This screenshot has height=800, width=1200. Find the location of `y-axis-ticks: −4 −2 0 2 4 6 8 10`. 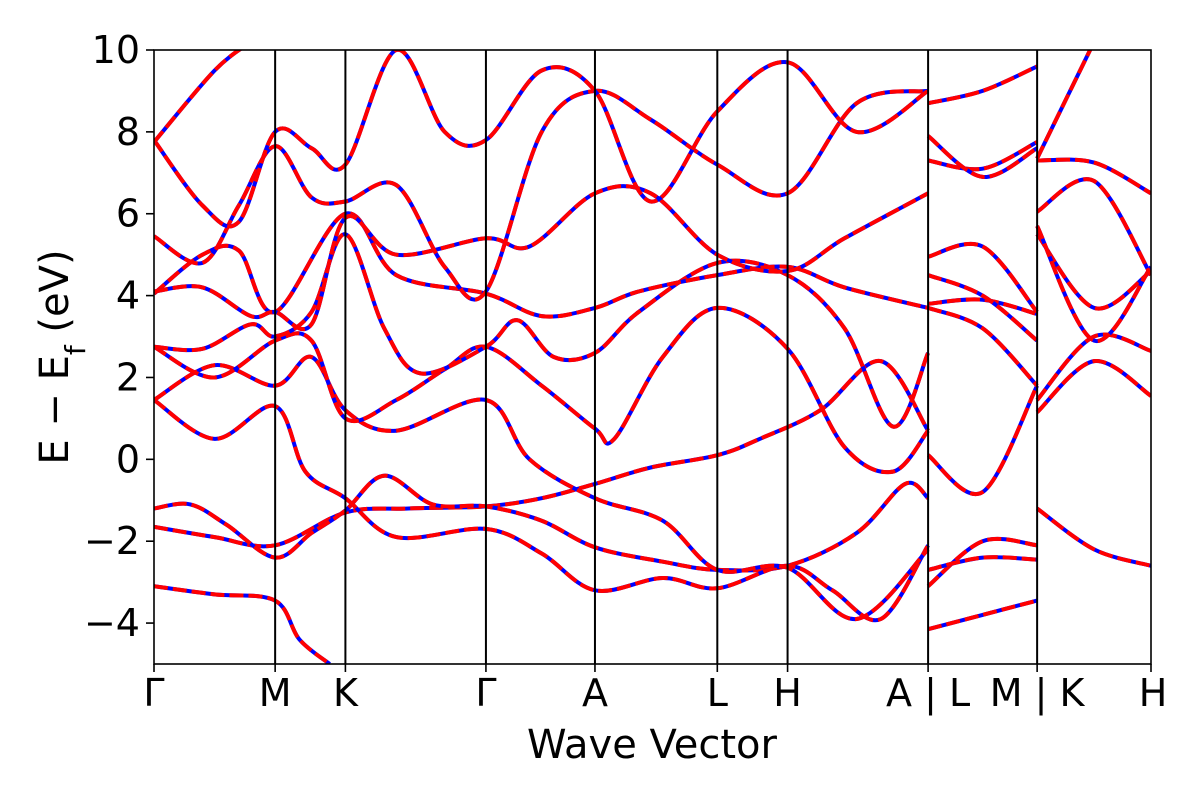

y-axis-ticks: −4 −2 0 2 4 6 8 10 is located at coordinates (119, 336).